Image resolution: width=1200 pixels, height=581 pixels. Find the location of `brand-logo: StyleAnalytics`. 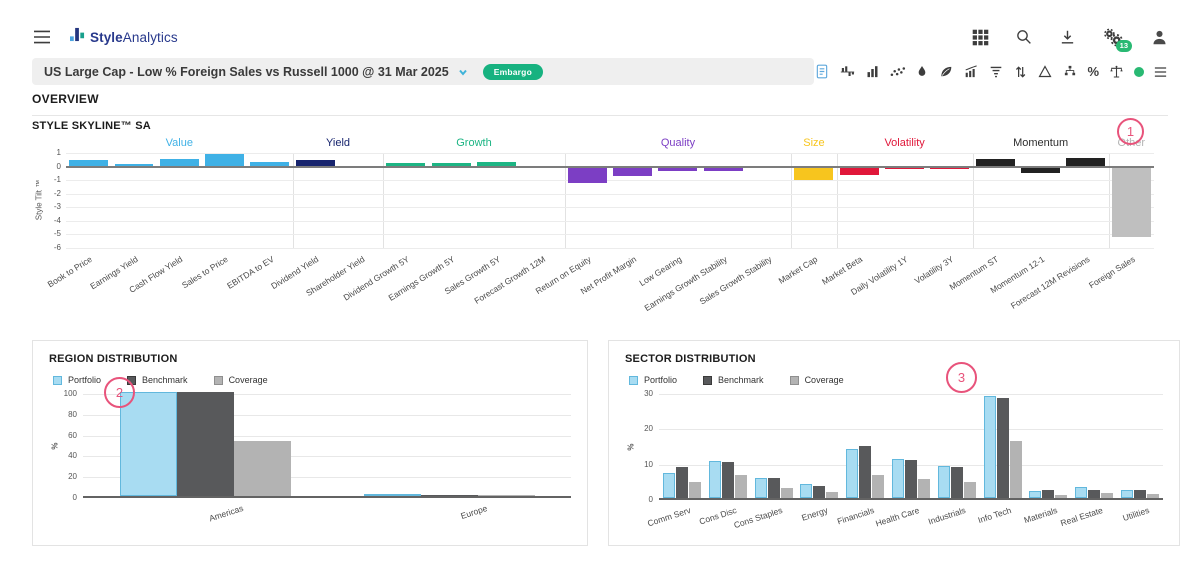

brand-logo: StyleAnalytics is located at coordinates (124, 37).